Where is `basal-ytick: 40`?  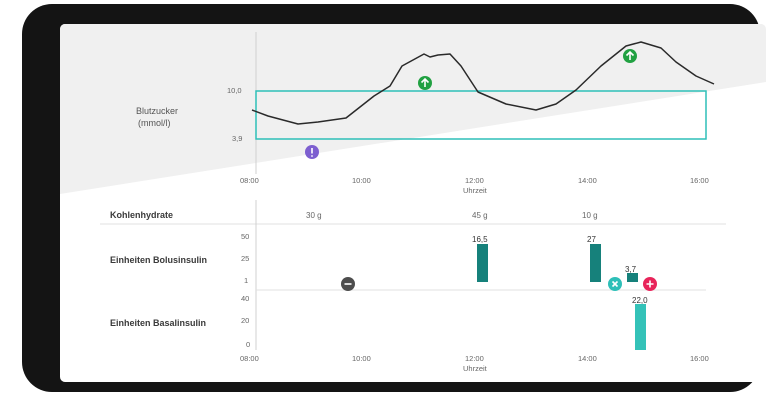
basal-ytick: 40 is located at coordinates (245, 298).